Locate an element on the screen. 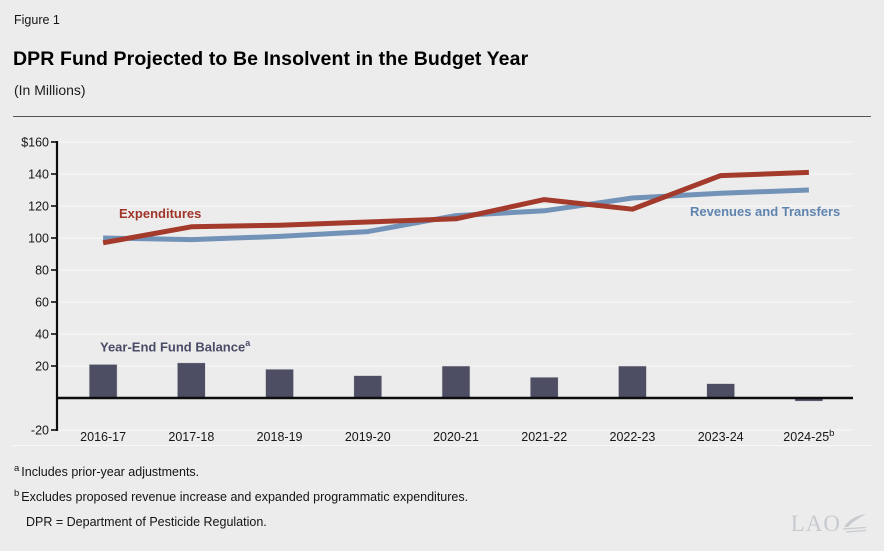 The height and width of the screenshot is (551, 884). y-axis-label: 60 is located at coordinates (42, 303).